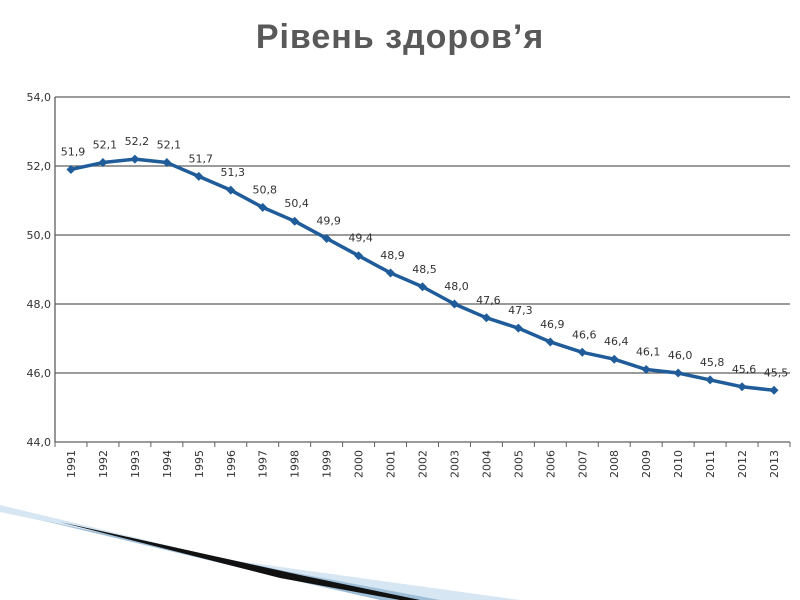  I want to click on data-label: 45,5, so click(776, 372).